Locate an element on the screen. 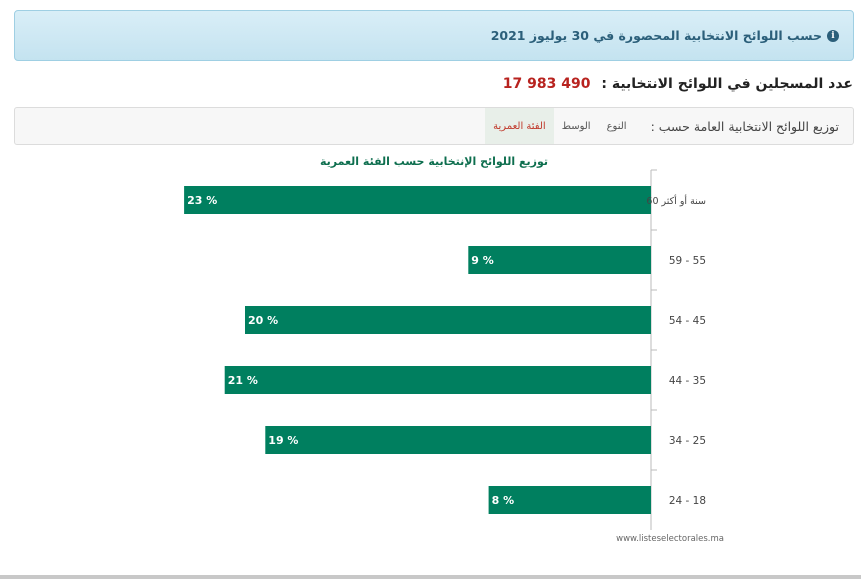 This screenshot has width=861, height=579. category-label: 54 - 45 is located at coordinates (687, 321).